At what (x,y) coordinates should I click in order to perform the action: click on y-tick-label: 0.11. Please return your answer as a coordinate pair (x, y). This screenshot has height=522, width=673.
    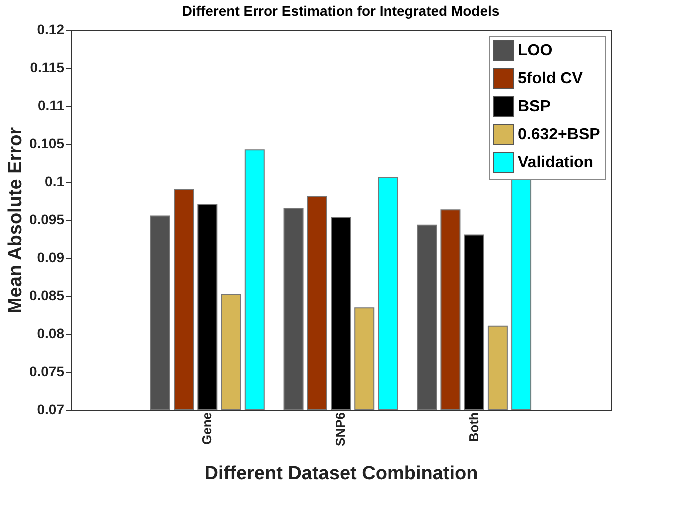
    Looking at the image, I should click on (51, 106).